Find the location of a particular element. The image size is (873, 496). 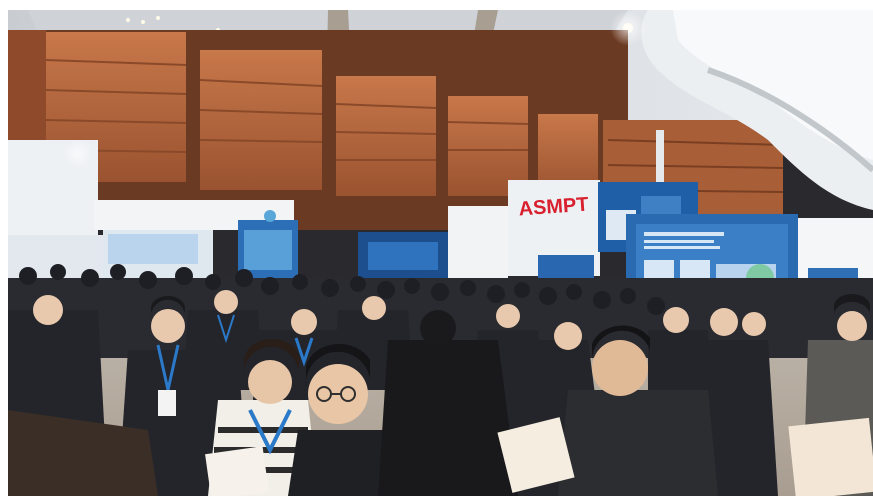

asmpt-sign: ASMPT is located at coordinates (553, 207).